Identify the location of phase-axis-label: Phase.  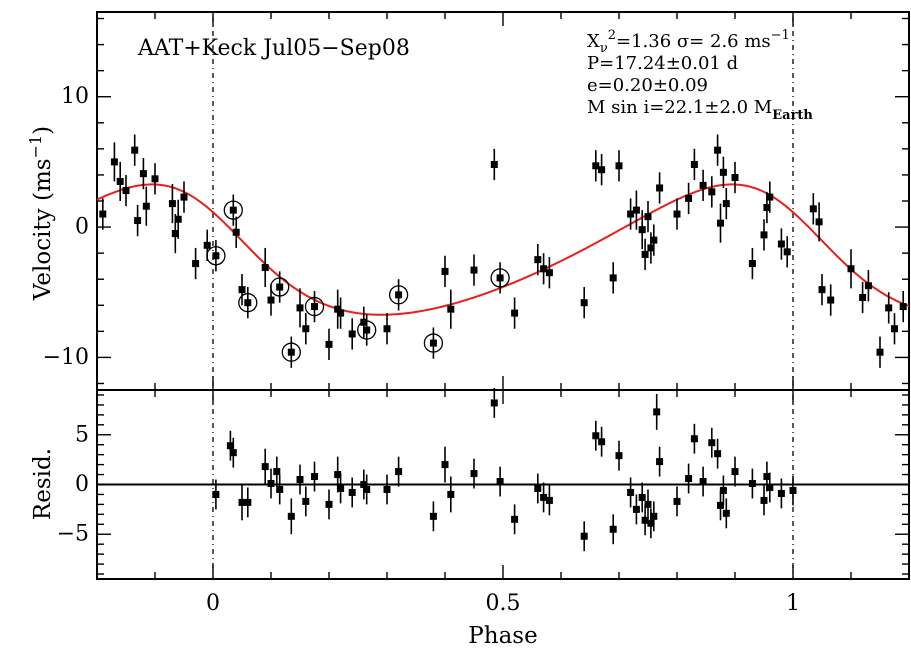
(502, 636).